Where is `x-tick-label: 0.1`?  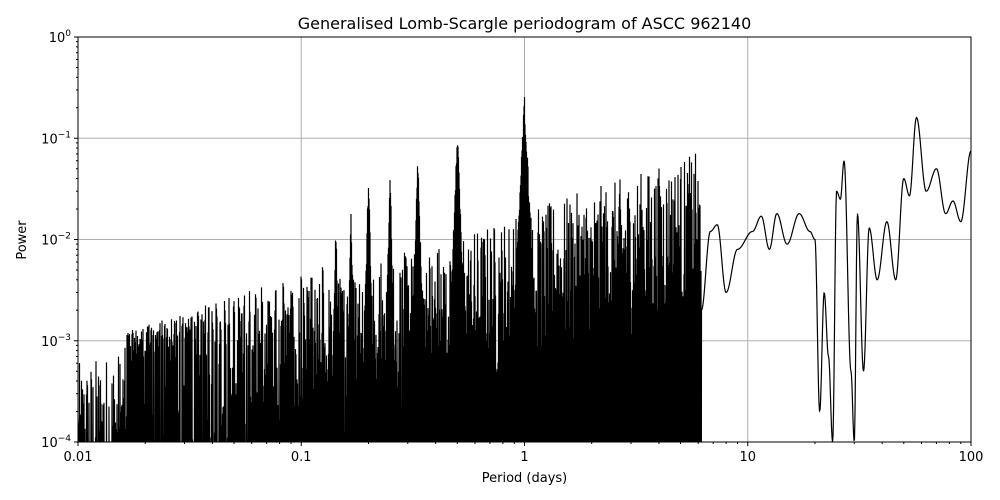
x-tick-label: 0.1 is located at coordinates (301, 457).